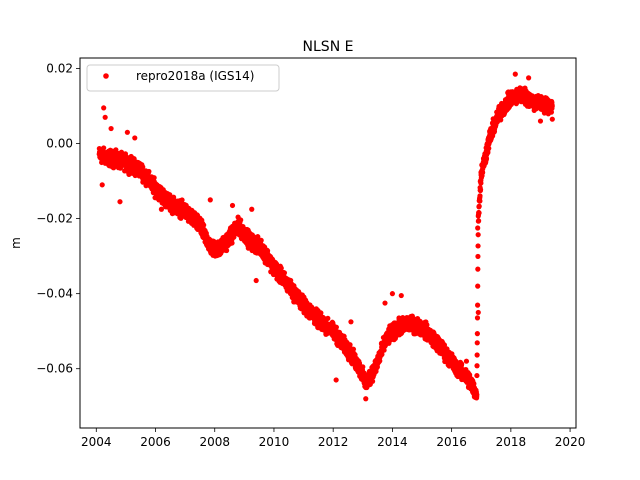 The width and height of the screenshot is (640, 480). What do you see at coordinates (333, 442) in the screenshot?
I see `x-tick-label: 2012` at bounding box center [333, 442].